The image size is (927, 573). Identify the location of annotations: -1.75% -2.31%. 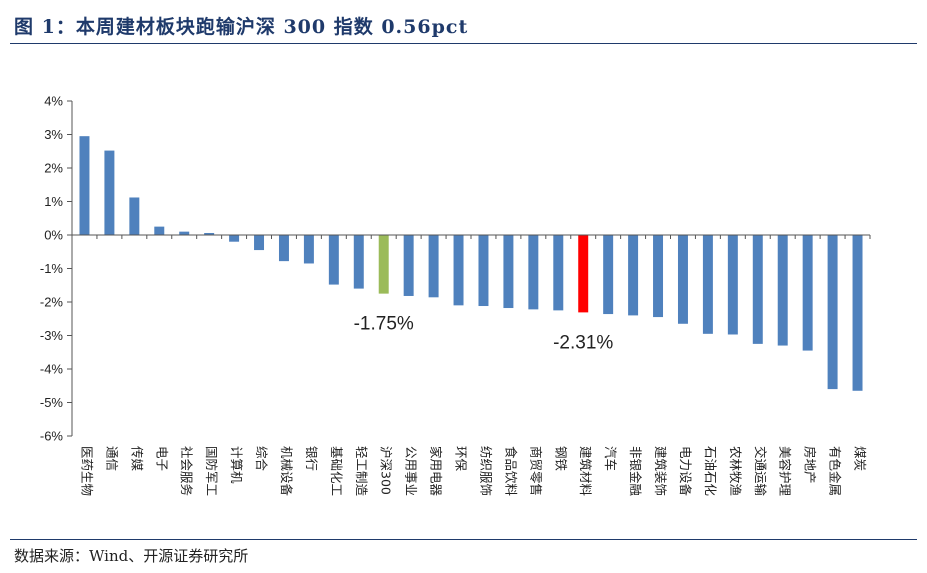
(484, 334).